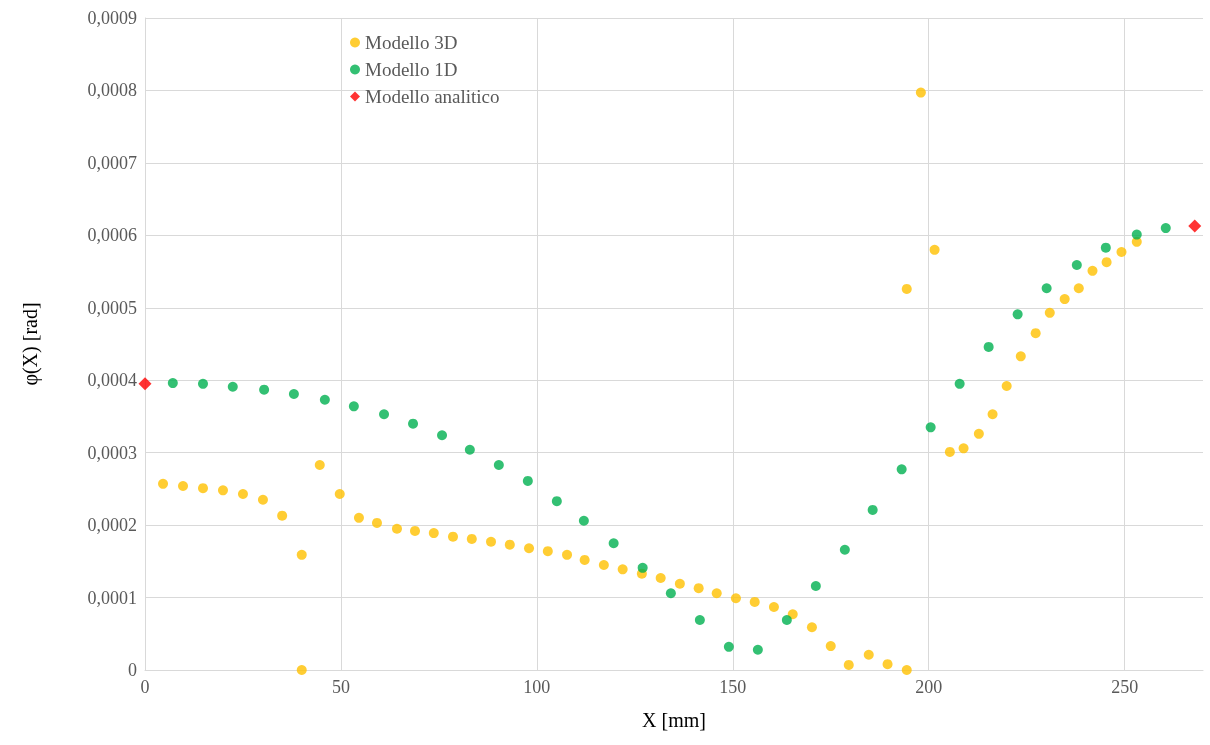  What do you see at coordinates (112, 597) in the screenshot?
I see `y-tick-label: 0,0001` at bounding box center [112, 597].